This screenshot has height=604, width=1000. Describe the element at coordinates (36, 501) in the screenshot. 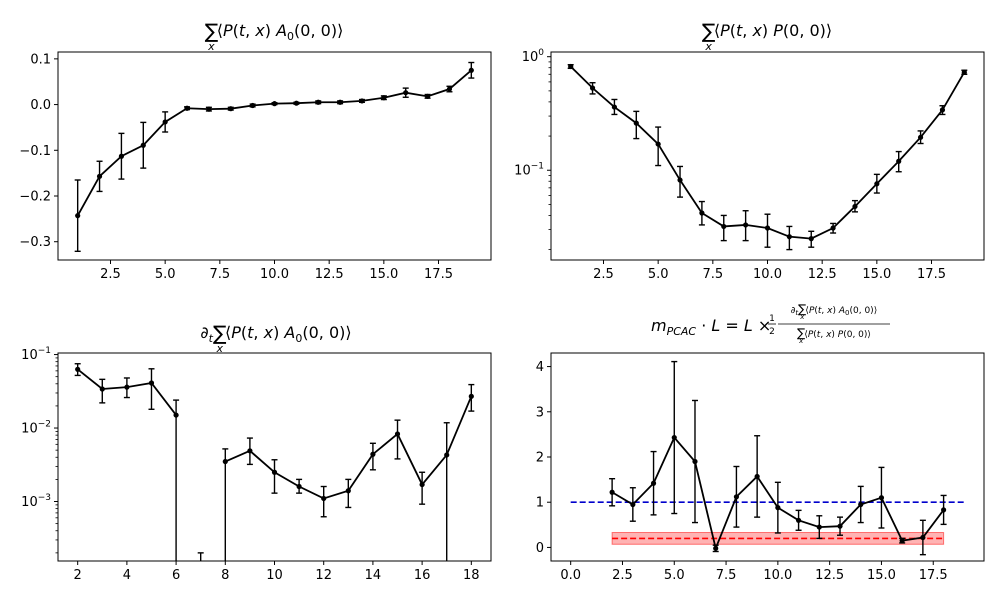

I see `y-tick-label: 10⁻³` at that location.